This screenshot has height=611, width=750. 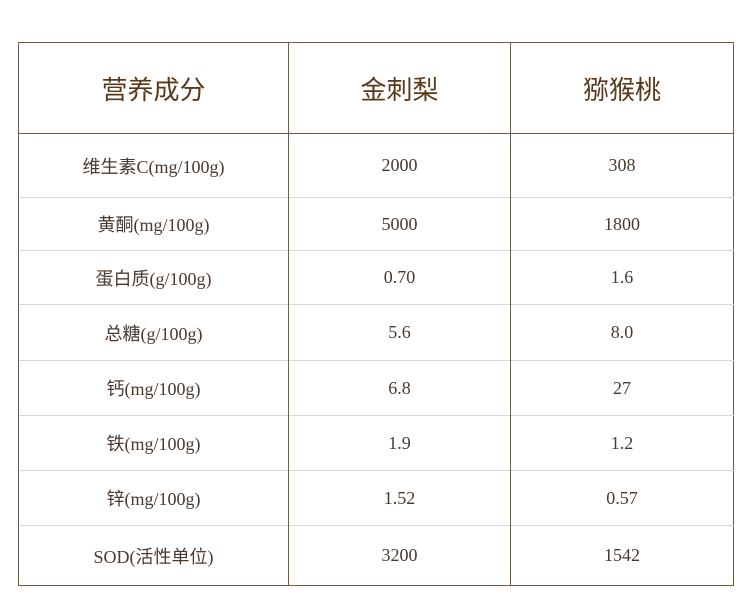 I want to click on nutrient-cell: 钙(mg/100g), so click(x=153, y=388).